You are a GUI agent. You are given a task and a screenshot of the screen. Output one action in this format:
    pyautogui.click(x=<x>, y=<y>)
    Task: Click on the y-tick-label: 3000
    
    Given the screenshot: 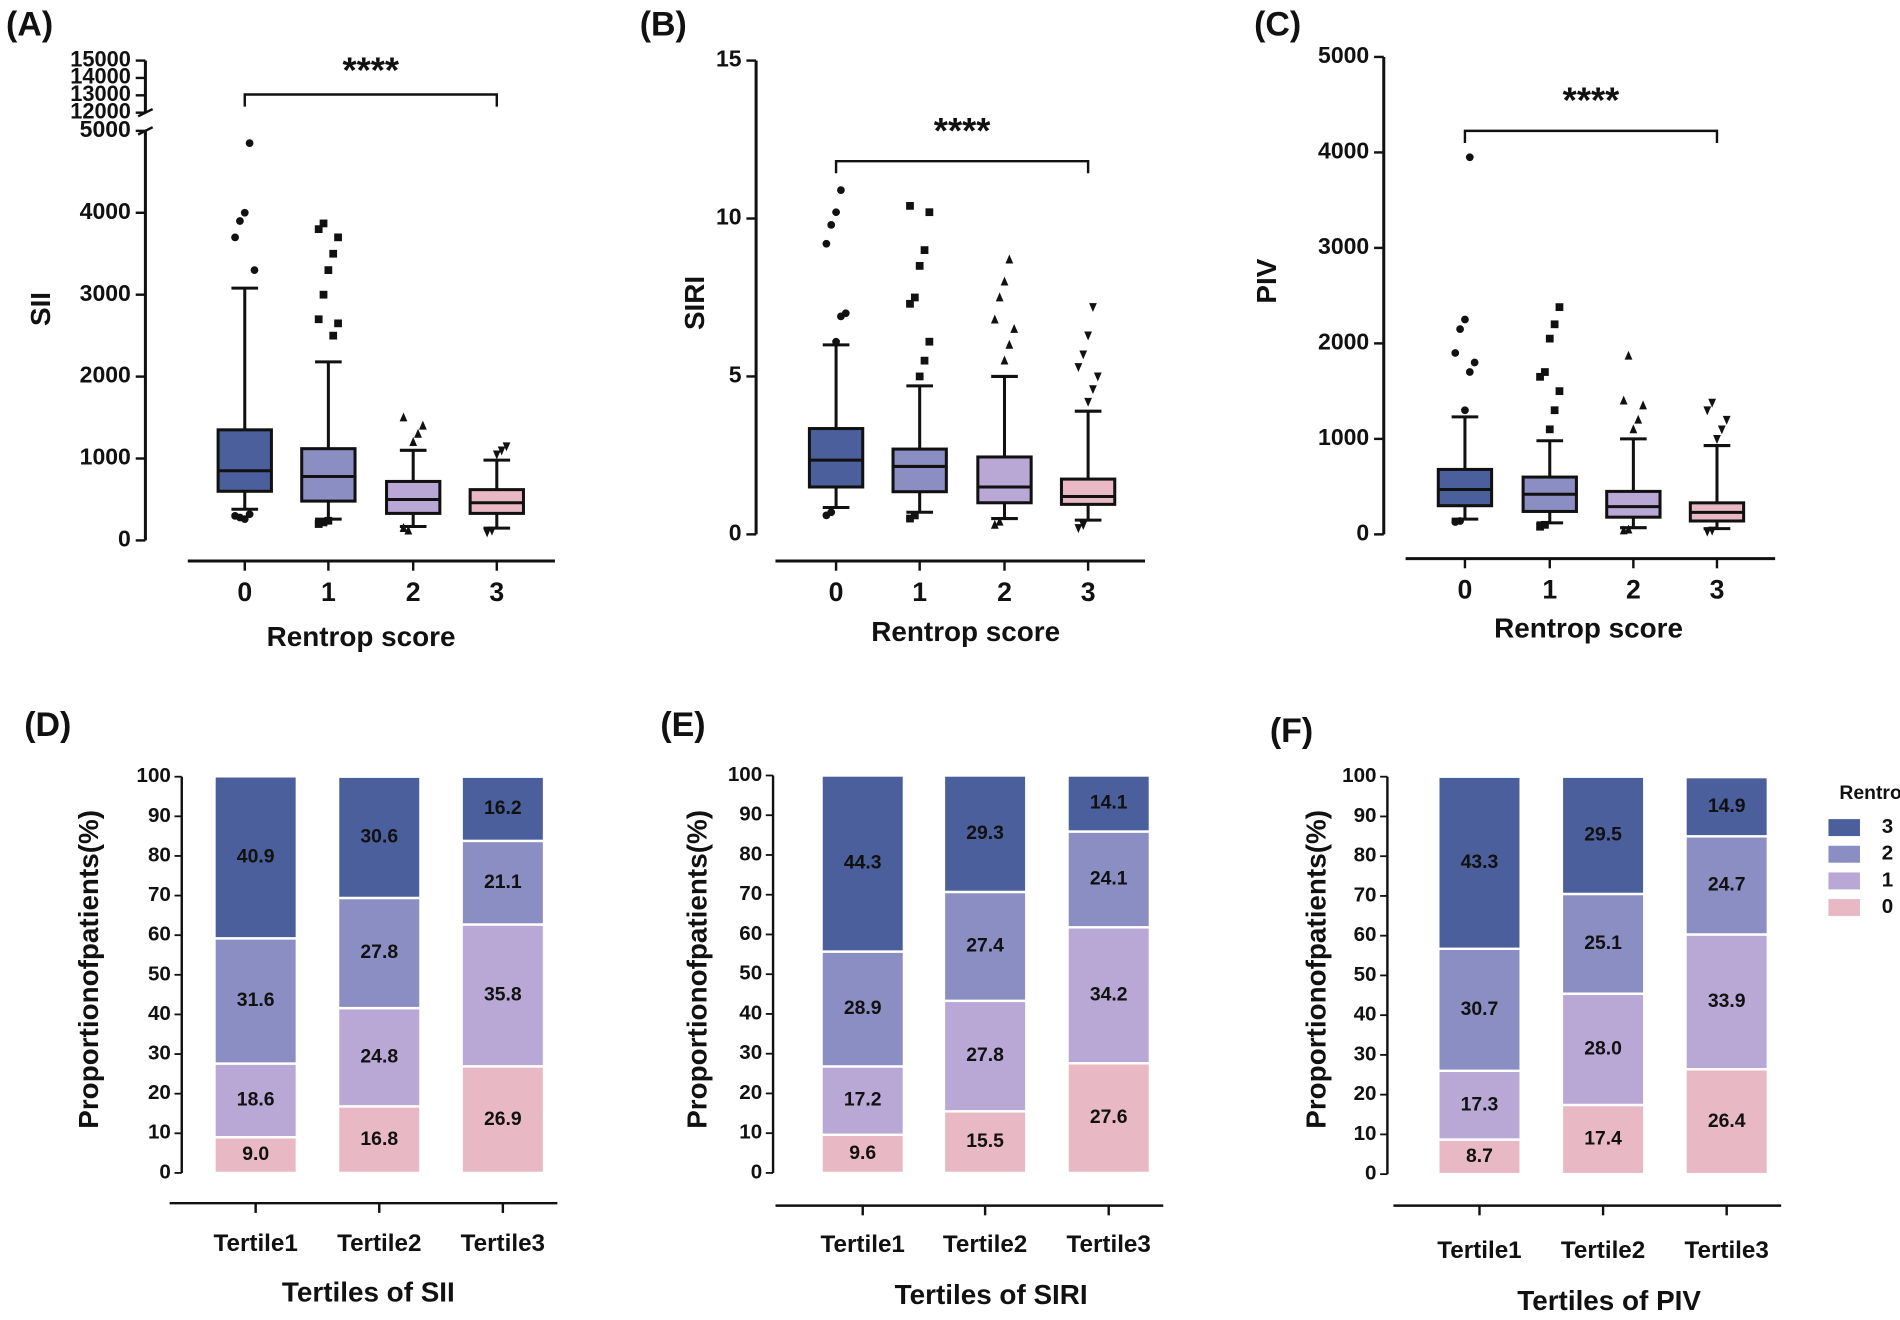 What is the action you would take?
    pyautogui.click(x=105, y=293)
    